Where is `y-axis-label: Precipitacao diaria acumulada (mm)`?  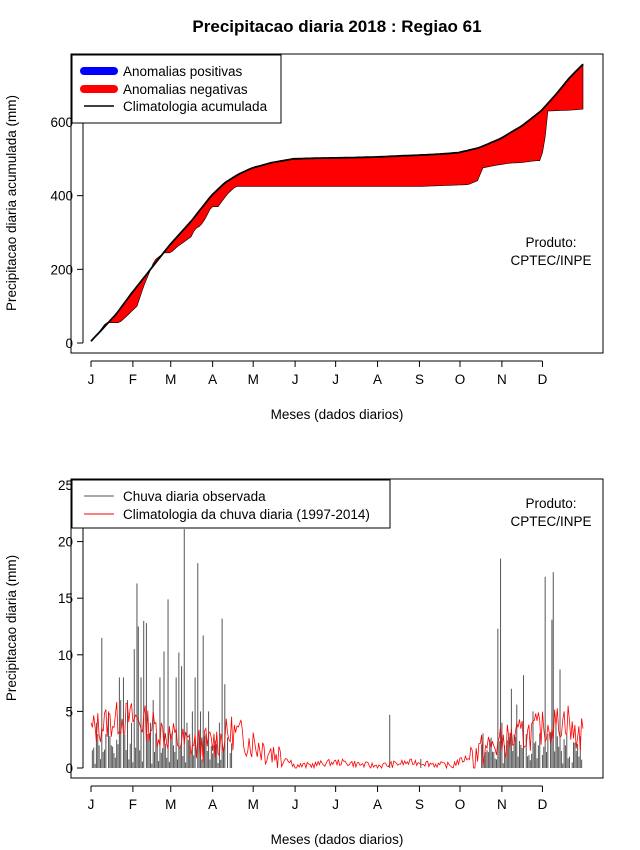 y-axis-label: Precipitacao diaria acumulada (mm) is located at coordinates (11, 203).